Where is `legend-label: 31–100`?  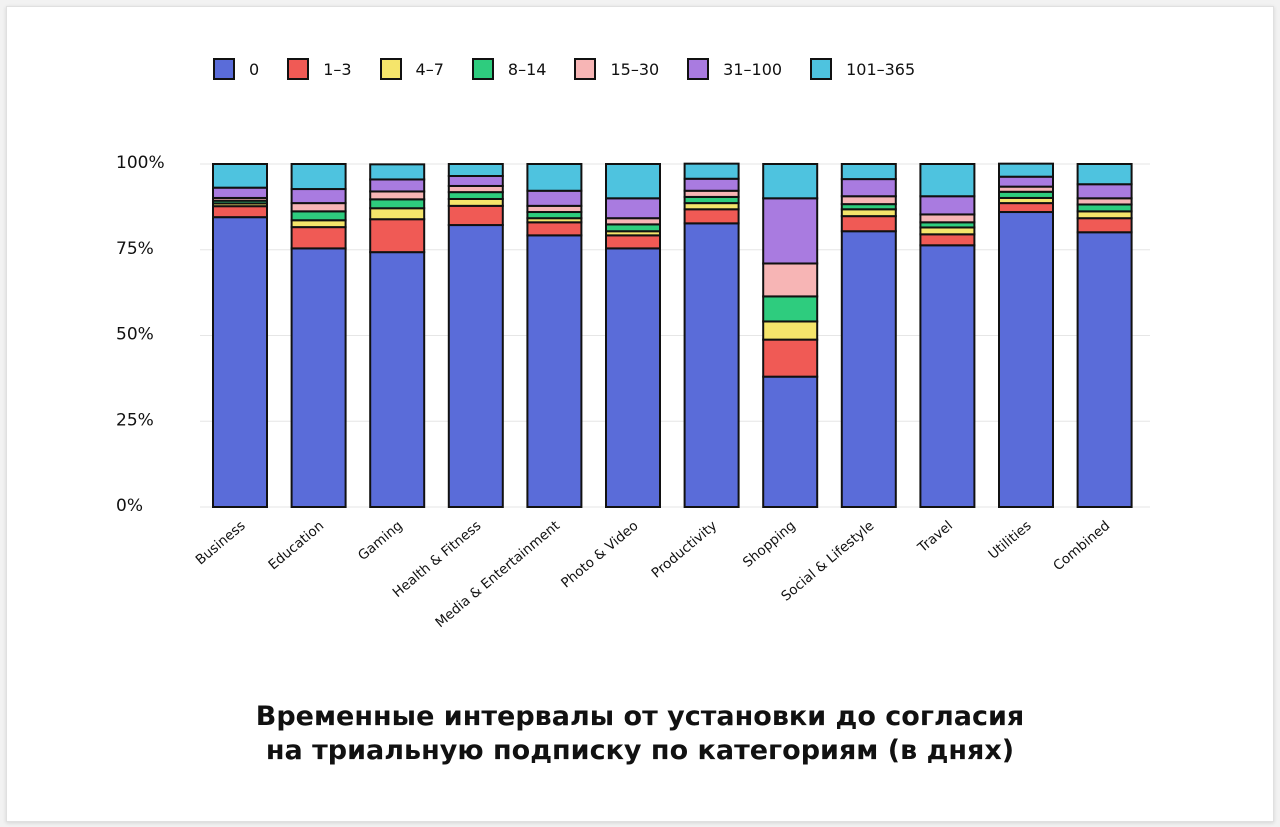
legend-label: 31–100 is located at coordinates (753, 69).